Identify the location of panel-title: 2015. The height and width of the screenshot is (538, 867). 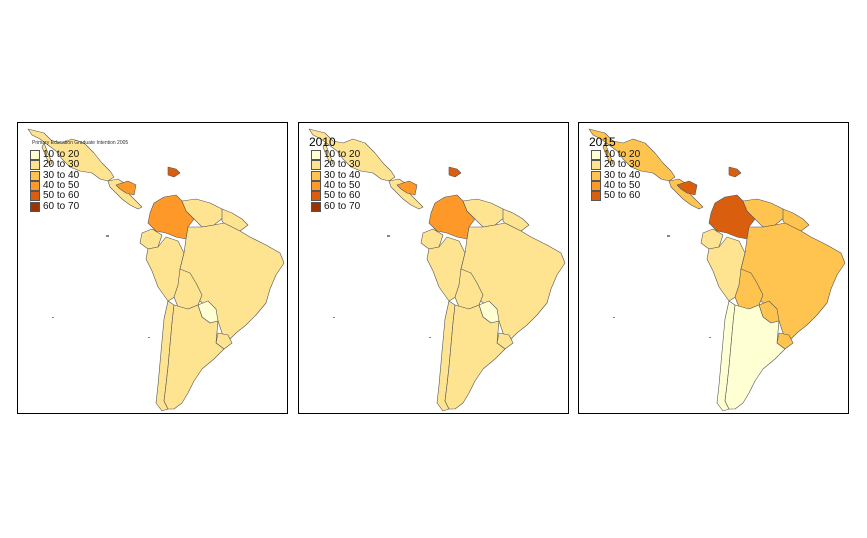
(602, 142).